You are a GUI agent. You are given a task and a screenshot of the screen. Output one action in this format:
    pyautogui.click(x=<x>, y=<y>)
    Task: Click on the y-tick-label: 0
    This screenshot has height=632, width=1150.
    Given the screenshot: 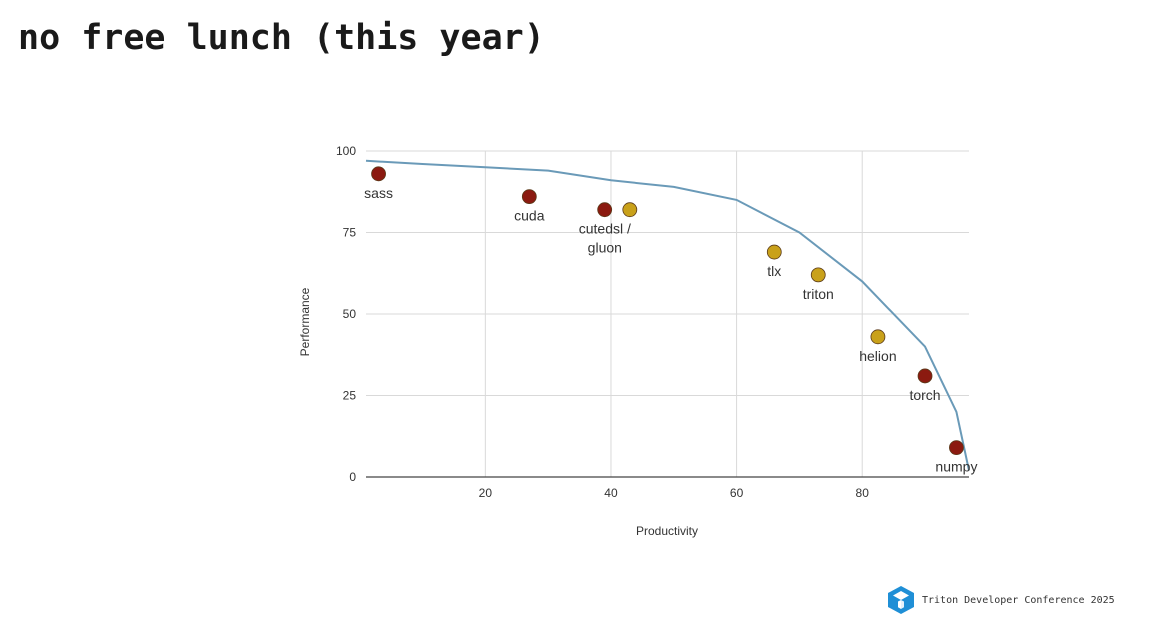 What is the action you would take?
    pyautogui.click(x=352, y=477)
    